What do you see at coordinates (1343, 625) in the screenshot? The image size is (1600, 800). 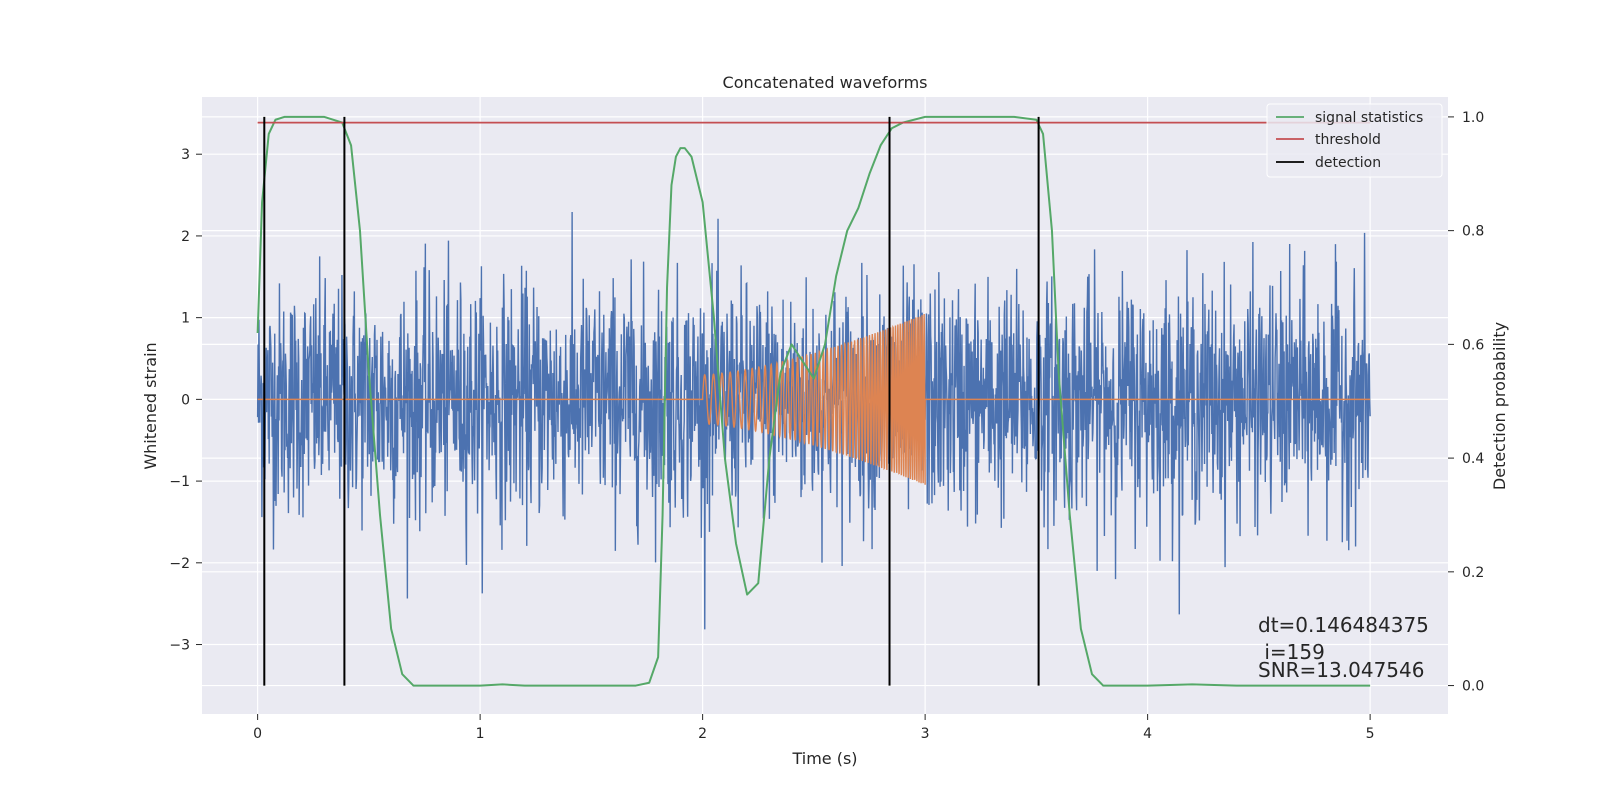 I see `annotation-dt: dt=0.146484375` at bounding box center [1343, 625].